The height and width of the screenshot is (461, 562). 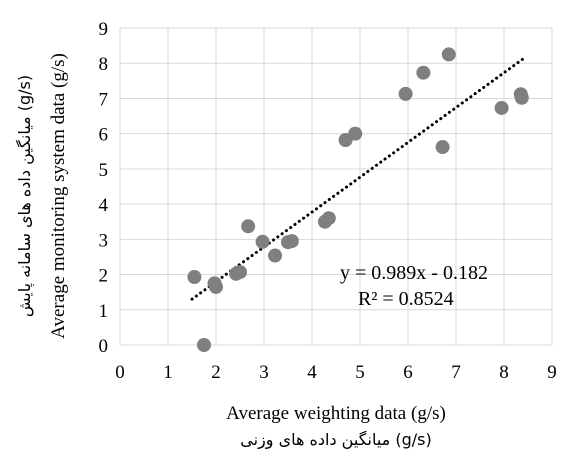 What do you see at coordinates (104, 311) in the screenshot?
I see `y-tick-label-1: 1` at bounding box center [104, 311].